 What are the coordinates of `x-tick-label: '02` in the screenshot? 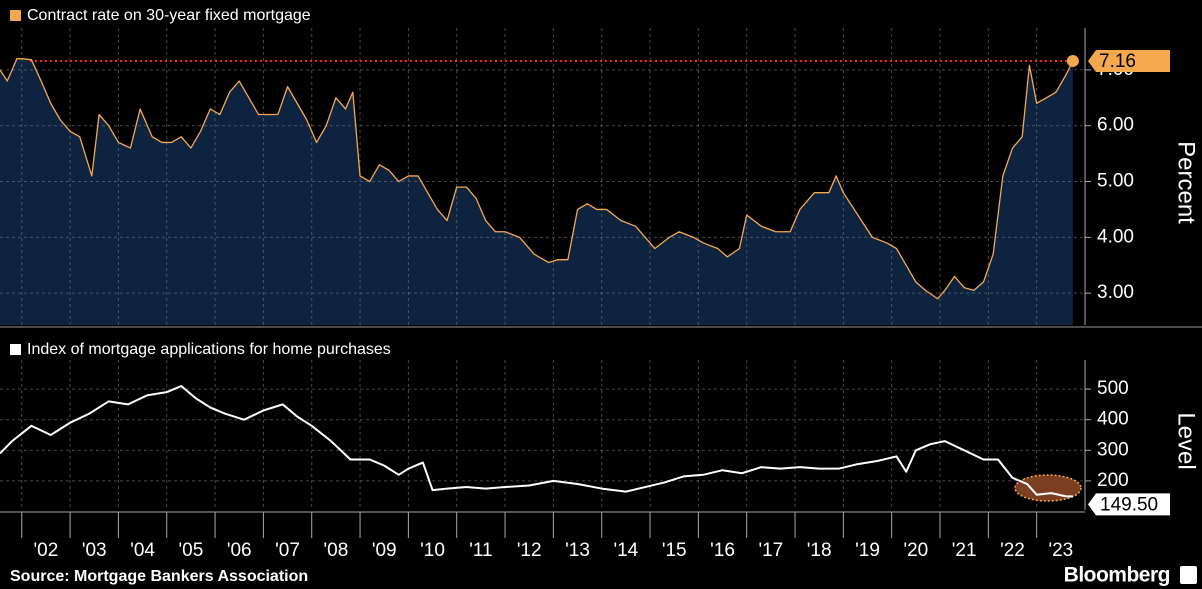 It's located at (46, 550).